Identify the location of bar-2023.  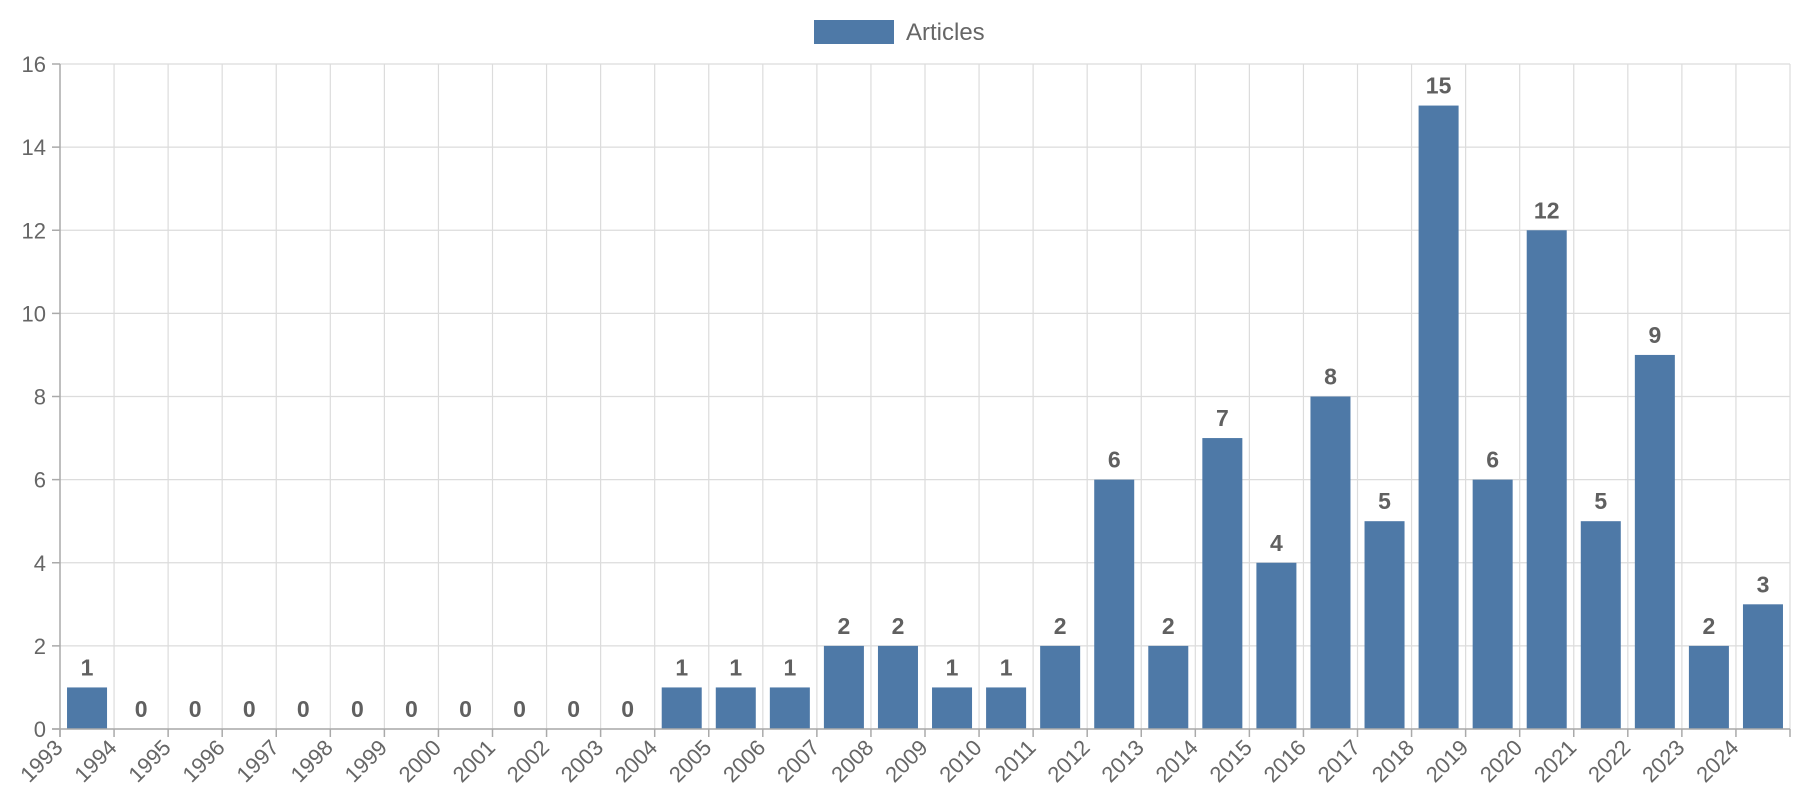
(1708, 687).